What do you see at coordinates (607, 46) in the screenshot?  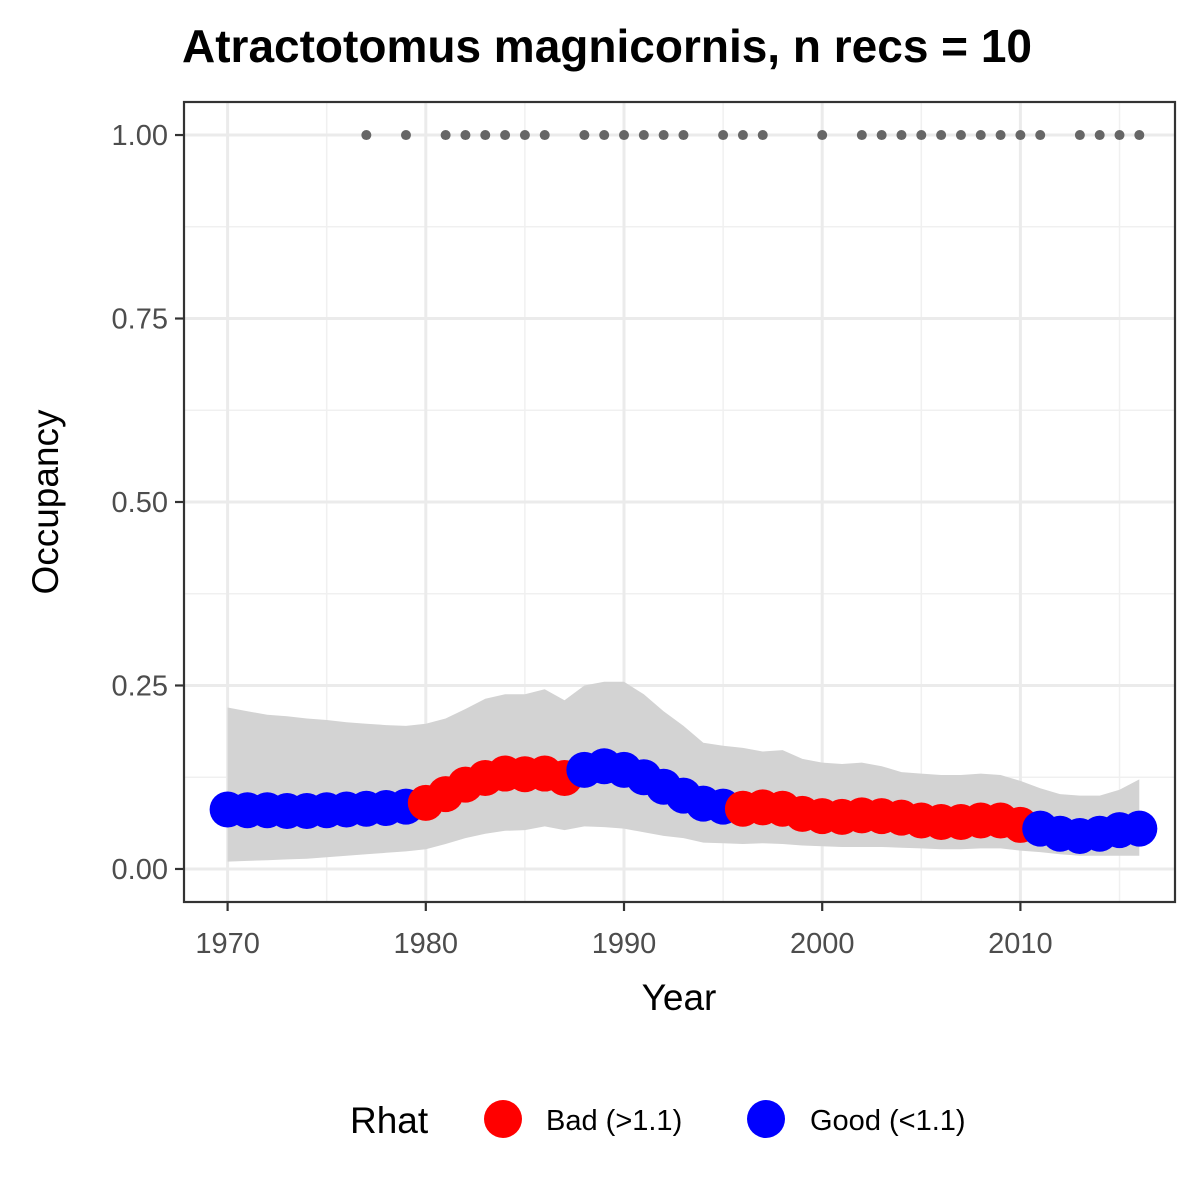 I see `chart-title: Atractotomus magnicornis, n recs = 10` at bounding box center [607, 46].